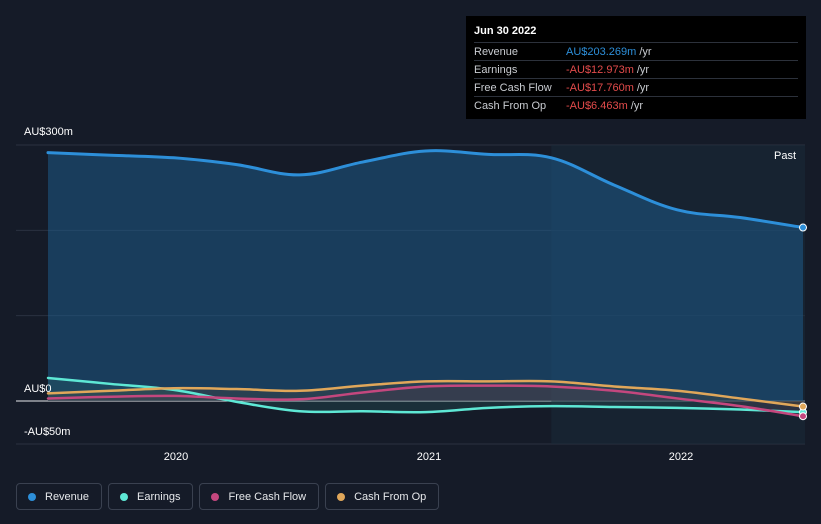 The width and height of the screenshot is (821, 524). Describe the element at coordinates (505, 31) in the screenshot. I see `tooltip-date: Jun 30 2022` at that location.